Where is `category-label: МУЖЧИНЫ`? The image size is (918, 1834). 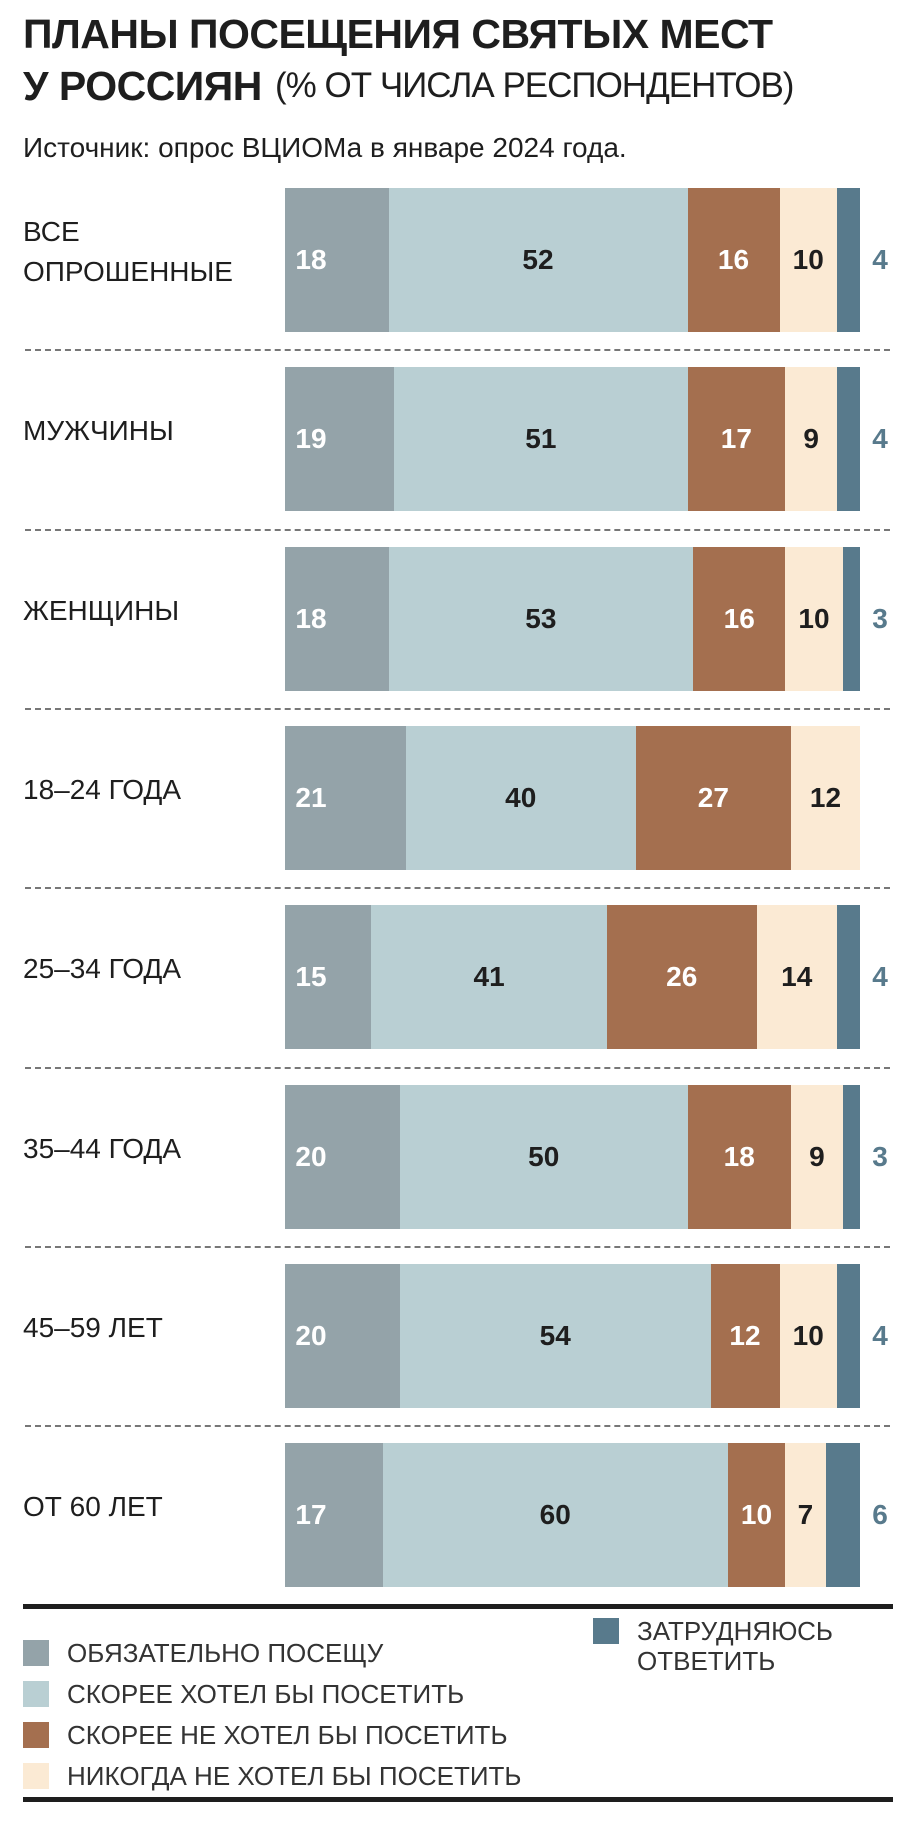
category-label: МУЖЧИНЫ is located at coordinates (98, 431).